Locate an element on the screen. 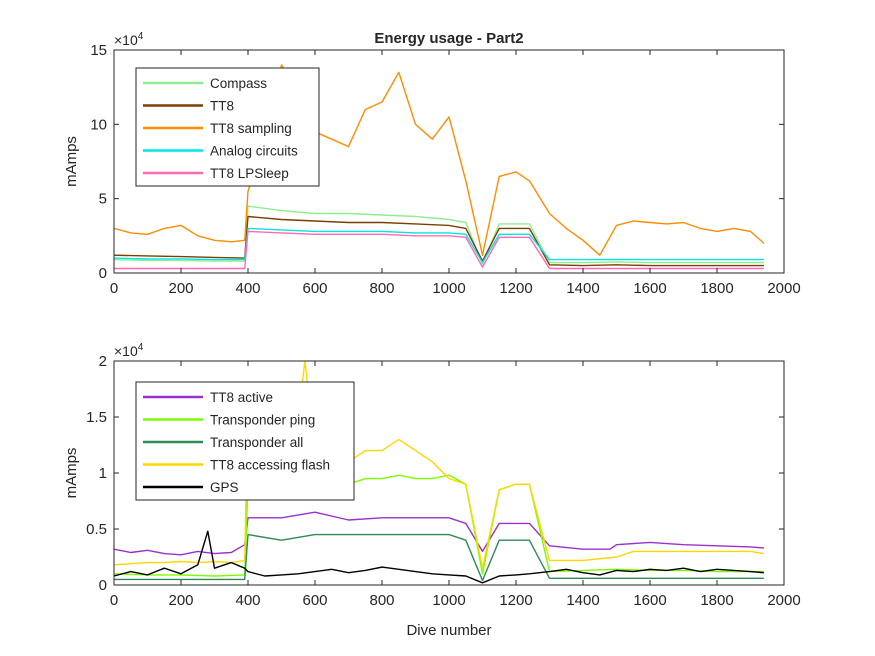  top-y-axis-label: mAmps is located at coordinates (71, 161).